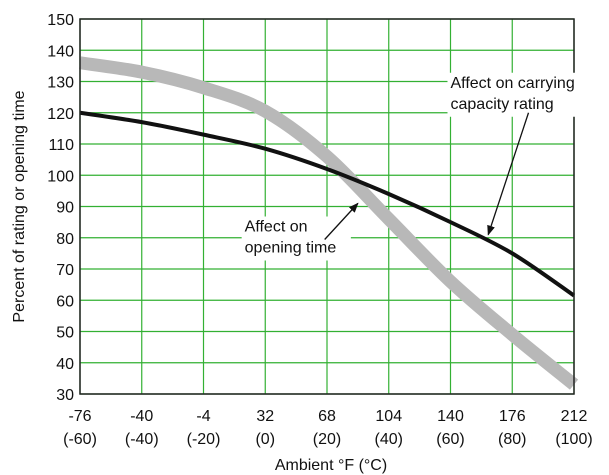 The image size is (609, 475). What do you see at coordinates (574, 416) in the screenshot?
I see `x-tick-label-f: 212` at bounding box center [574, 416].